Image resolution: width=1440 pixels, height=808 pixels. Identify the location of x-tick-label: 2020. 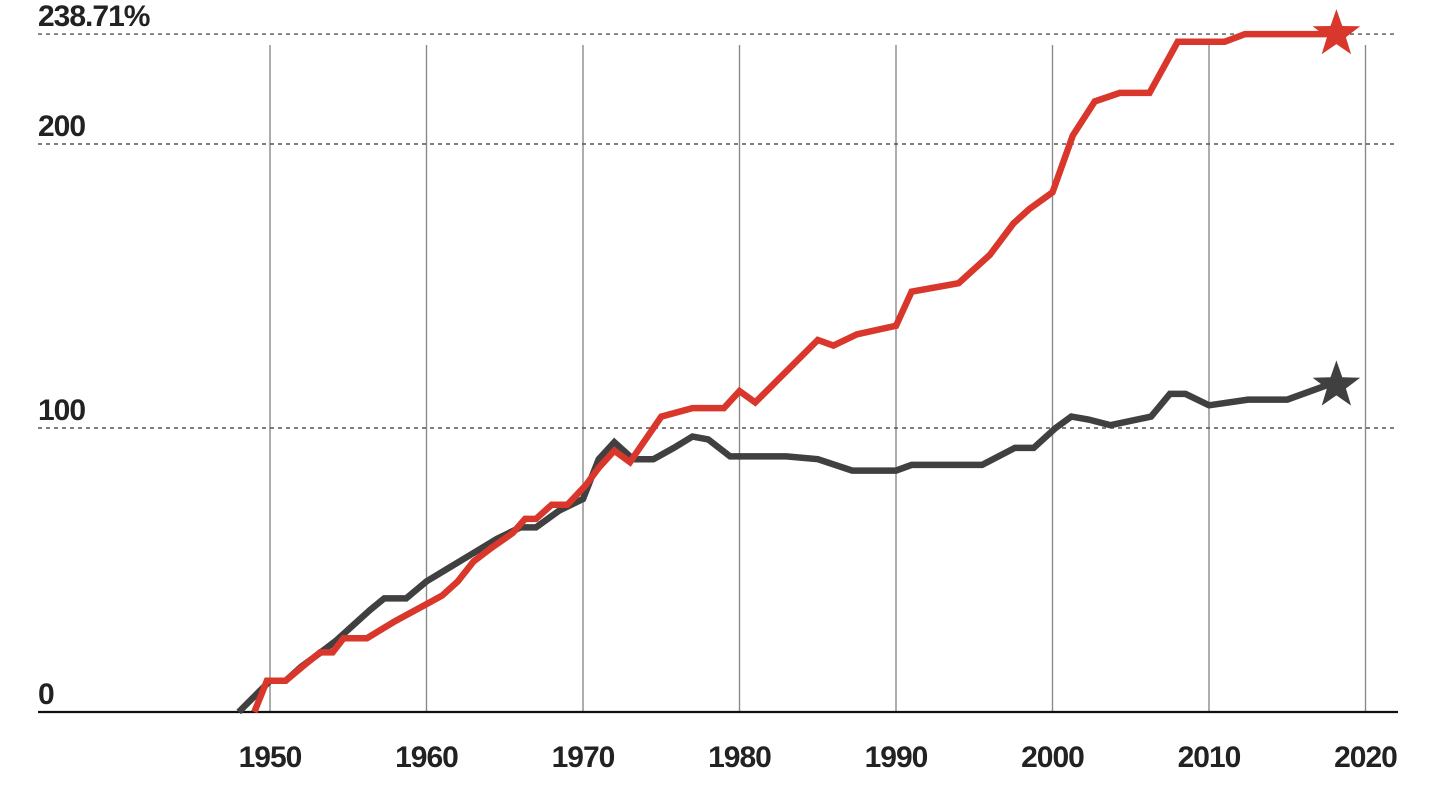
(1365, 757).